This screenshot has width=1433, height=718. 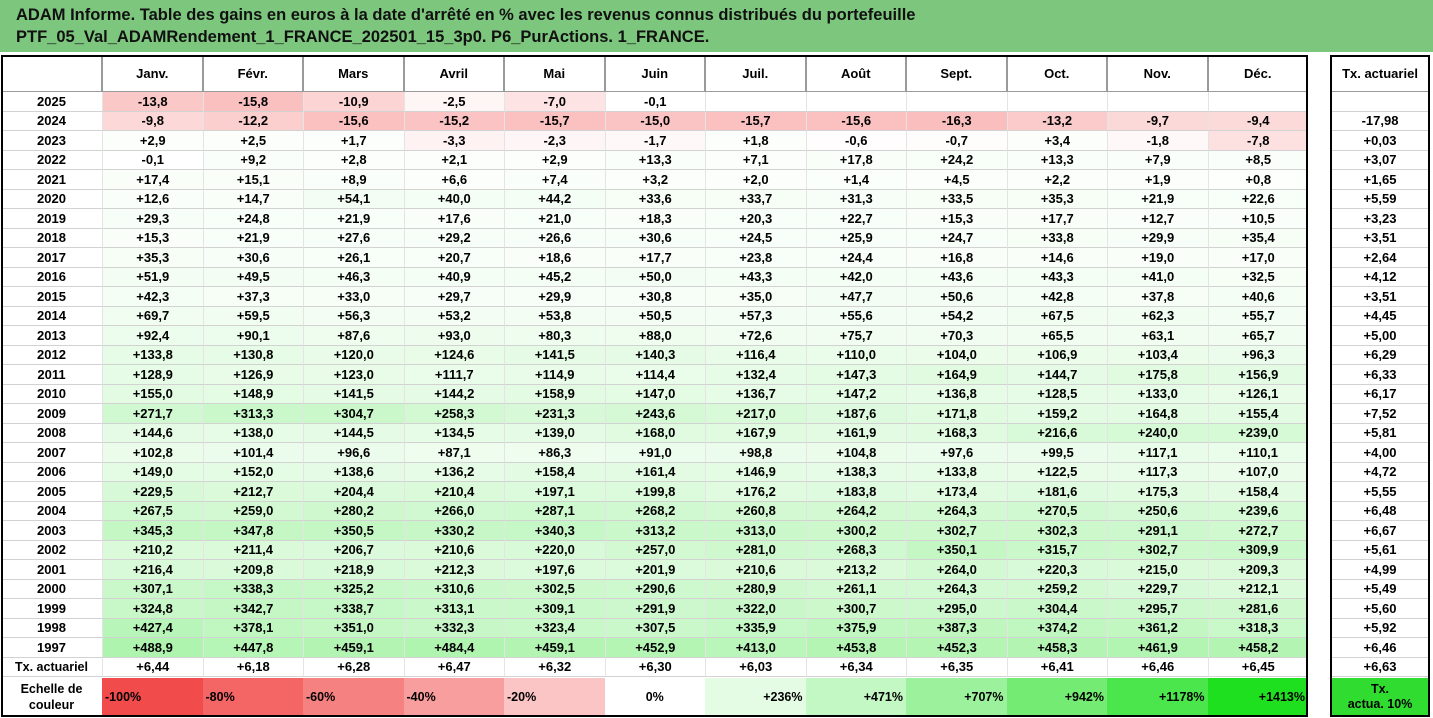 What do you see at coordinates (51, 277) in the screenshot?
I see `row-year: 2016` at bounding box center [51, 277].